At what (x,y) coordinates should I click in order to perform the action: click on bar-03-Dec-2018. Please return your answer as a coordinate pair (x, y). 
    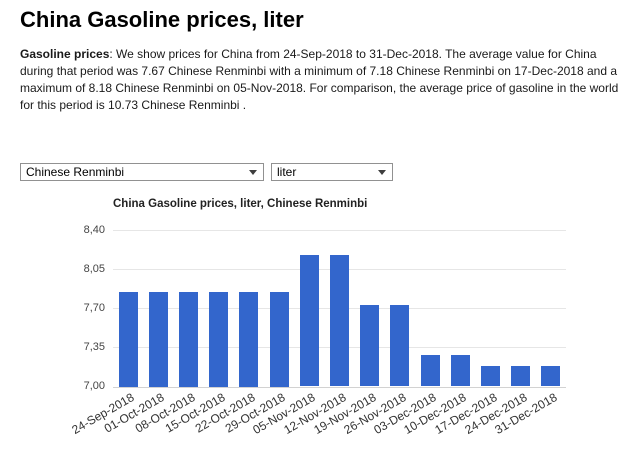
    Looking at the image, I should click on (430, 371).